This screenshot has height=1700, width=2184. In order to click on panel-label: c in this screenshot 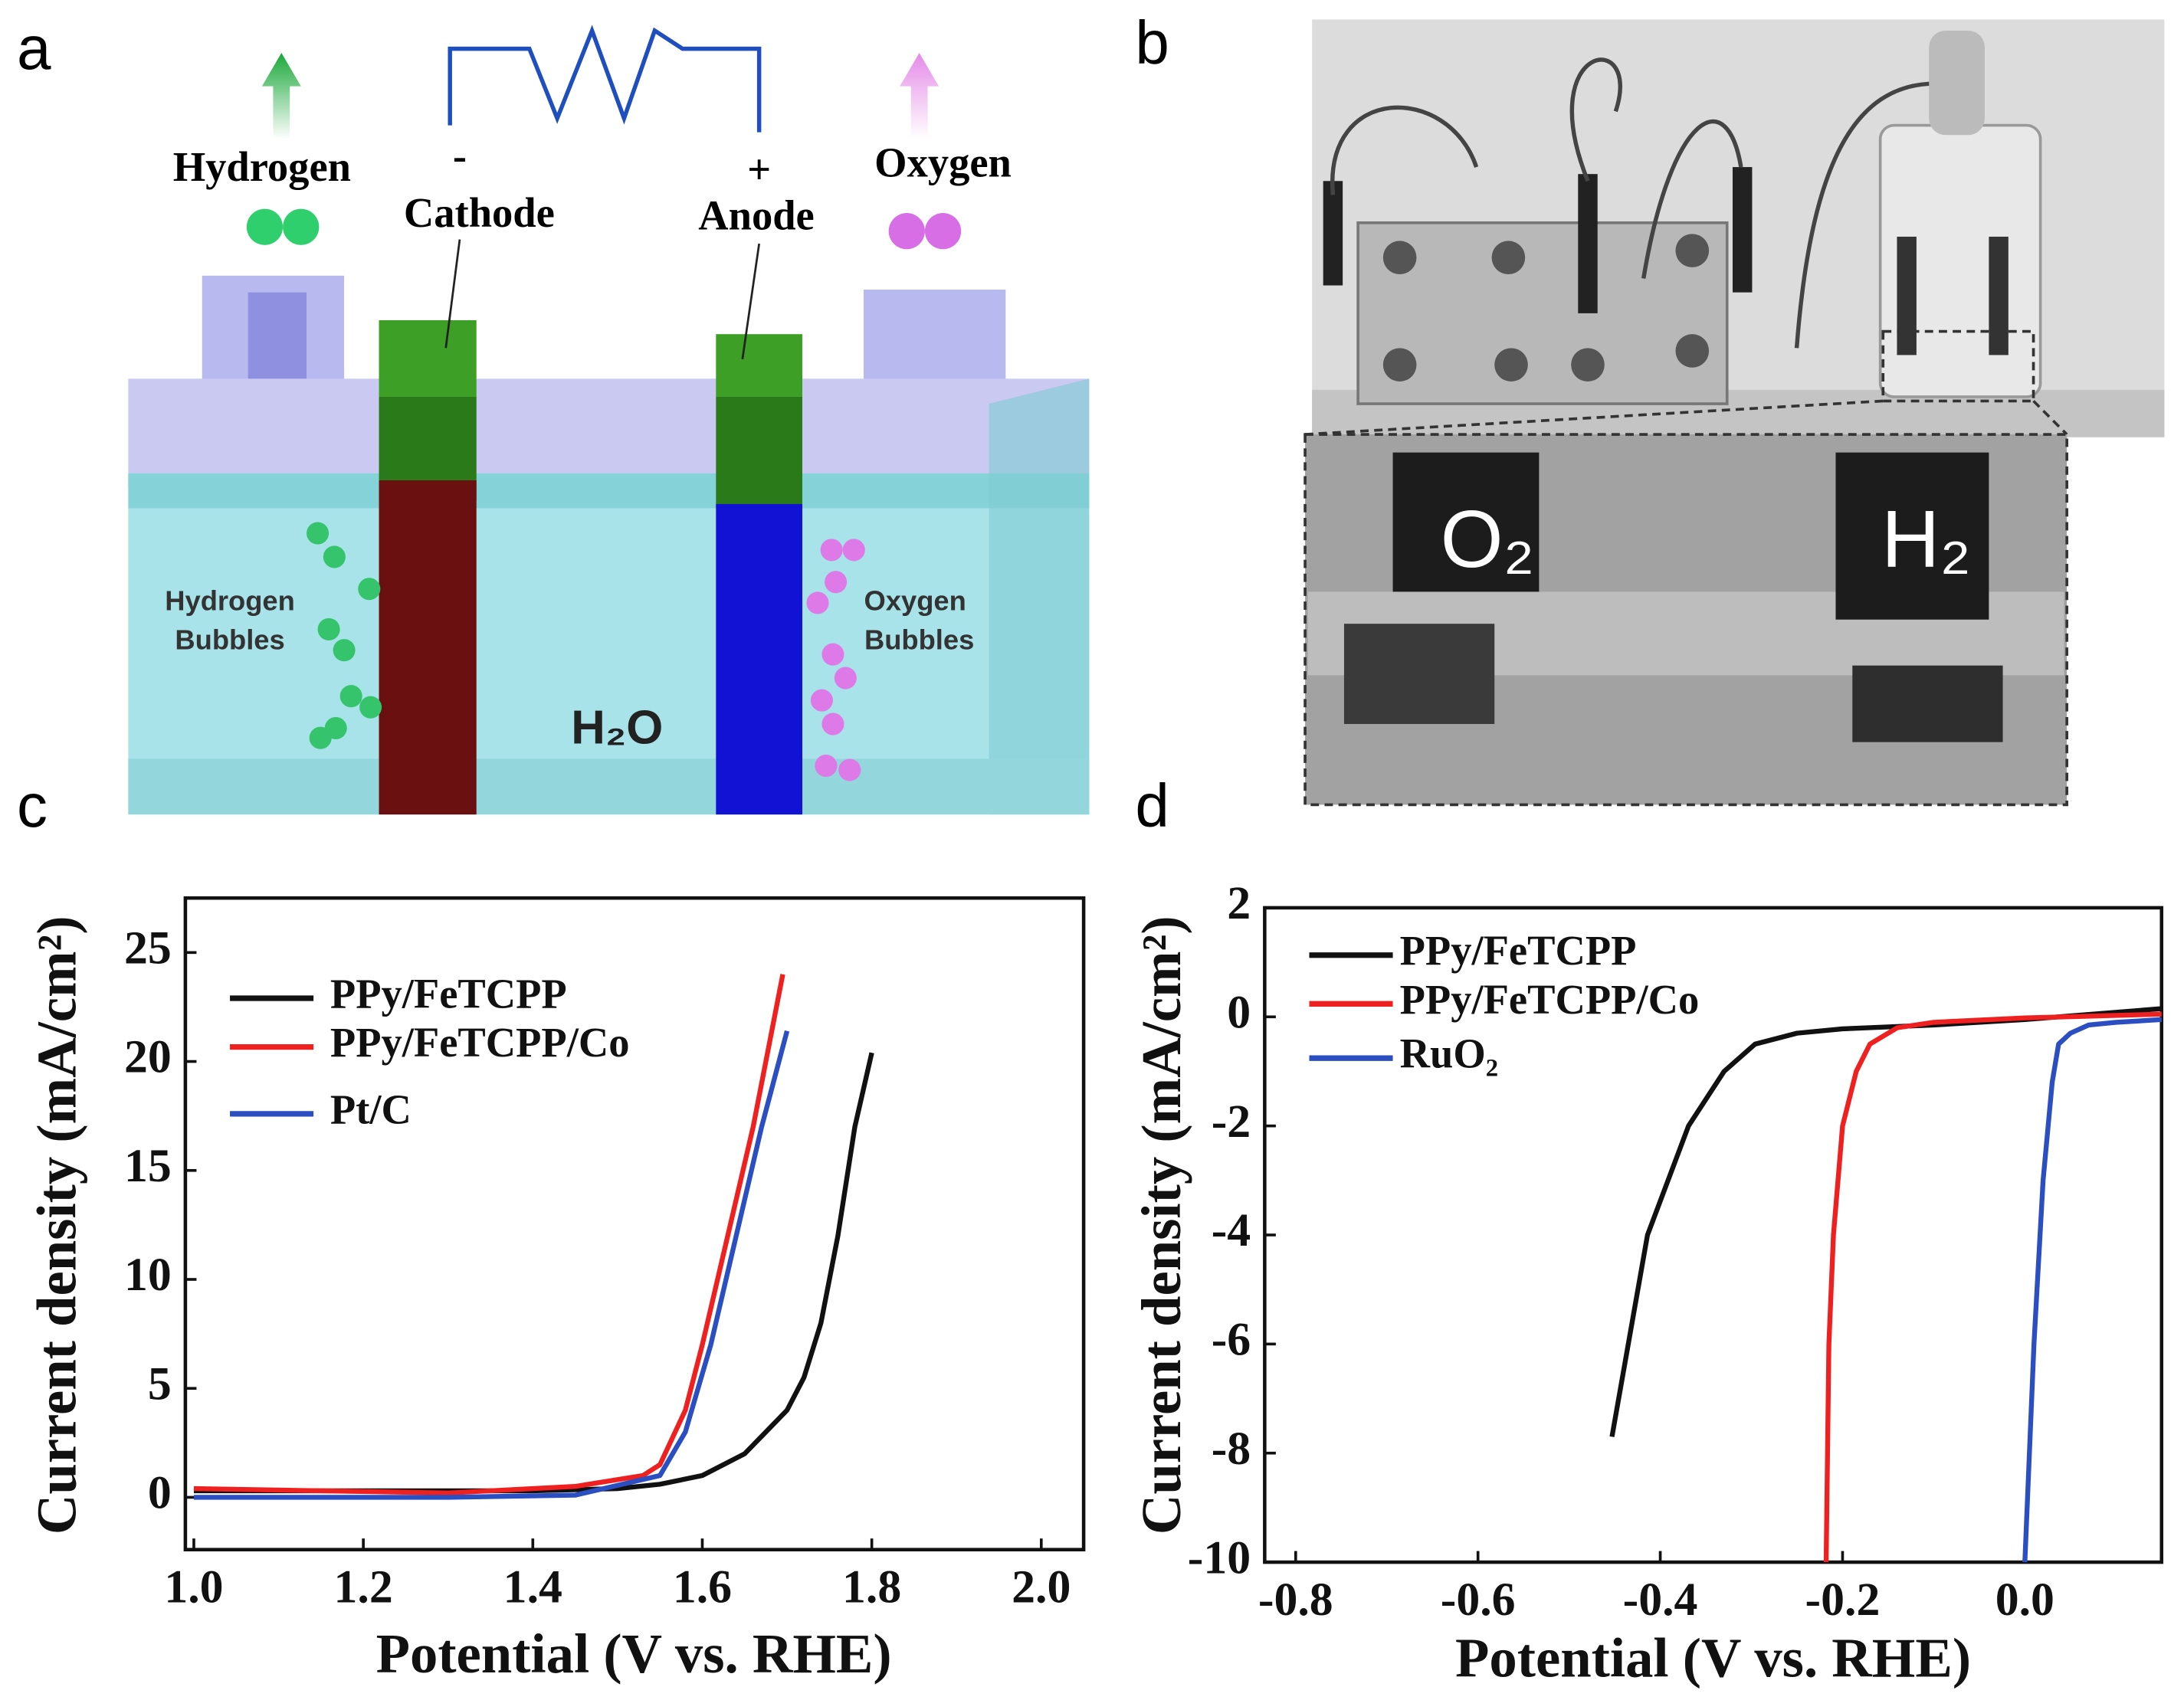, I will do `click(32, 805)`.